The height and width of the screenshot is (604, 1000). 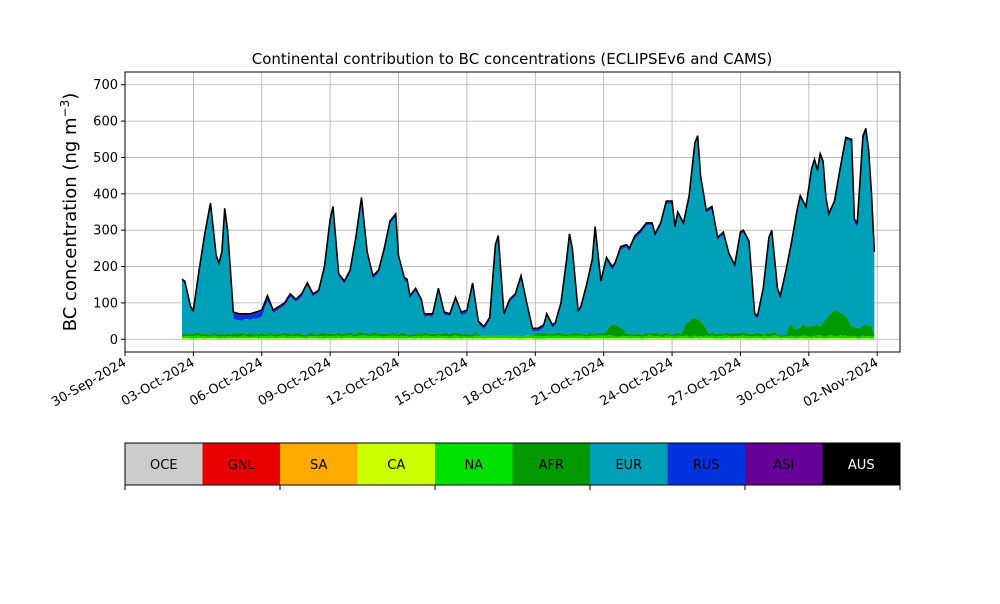 I want to click on colorbar-label-asi: ASI, so click(x=783, y=465).